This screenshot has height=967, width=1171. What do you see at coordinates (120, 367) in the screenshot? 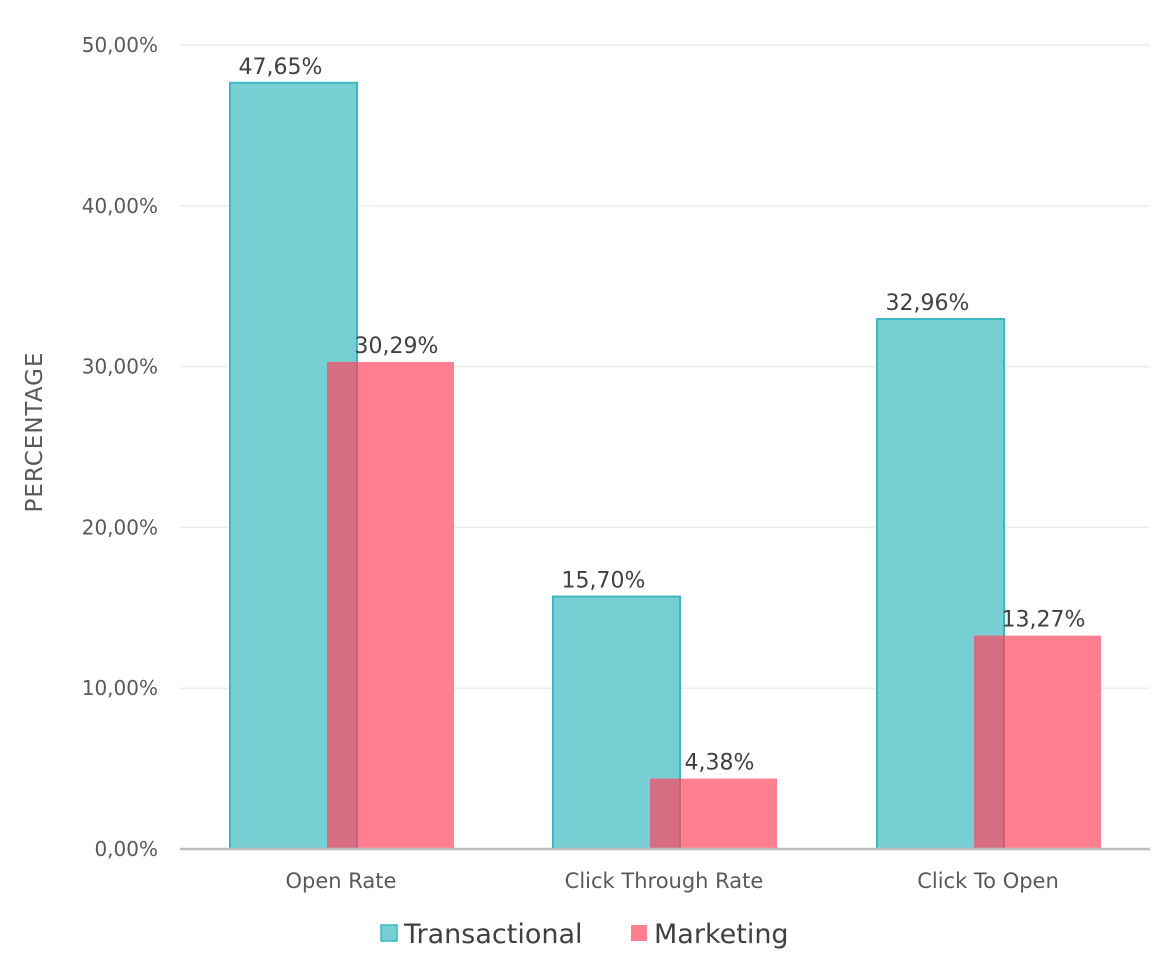
I see `y-tick-label: 30,00%` at bounding box center [120, 367].